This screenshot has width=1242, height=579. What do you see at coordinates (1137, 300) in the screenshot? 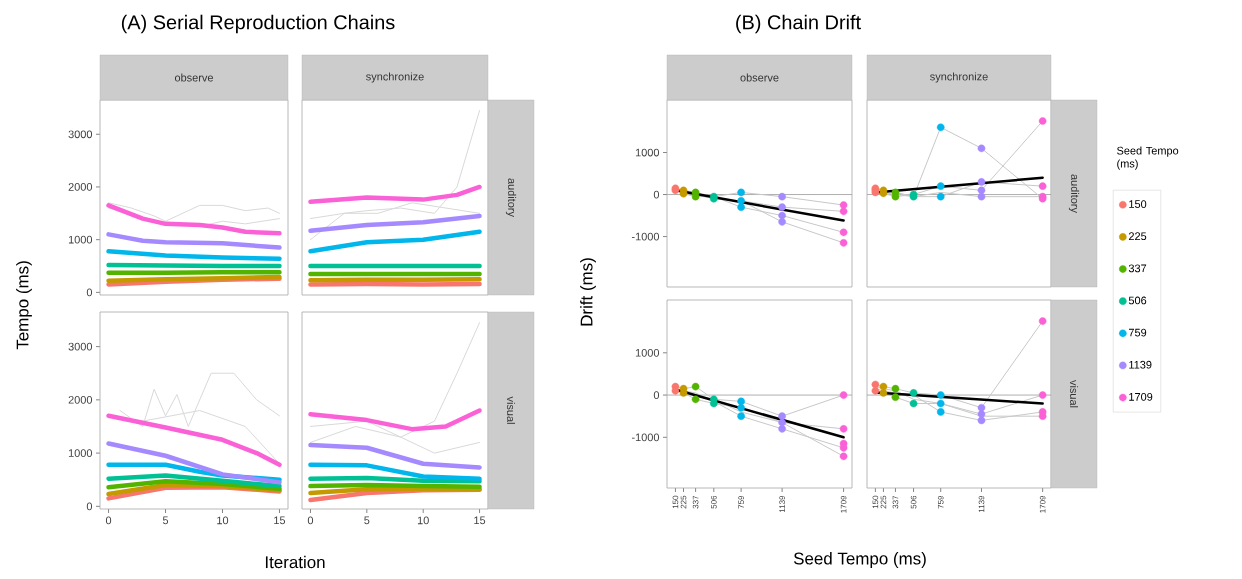
I see `legend-label: 506` at bounding box center [1137, 300].